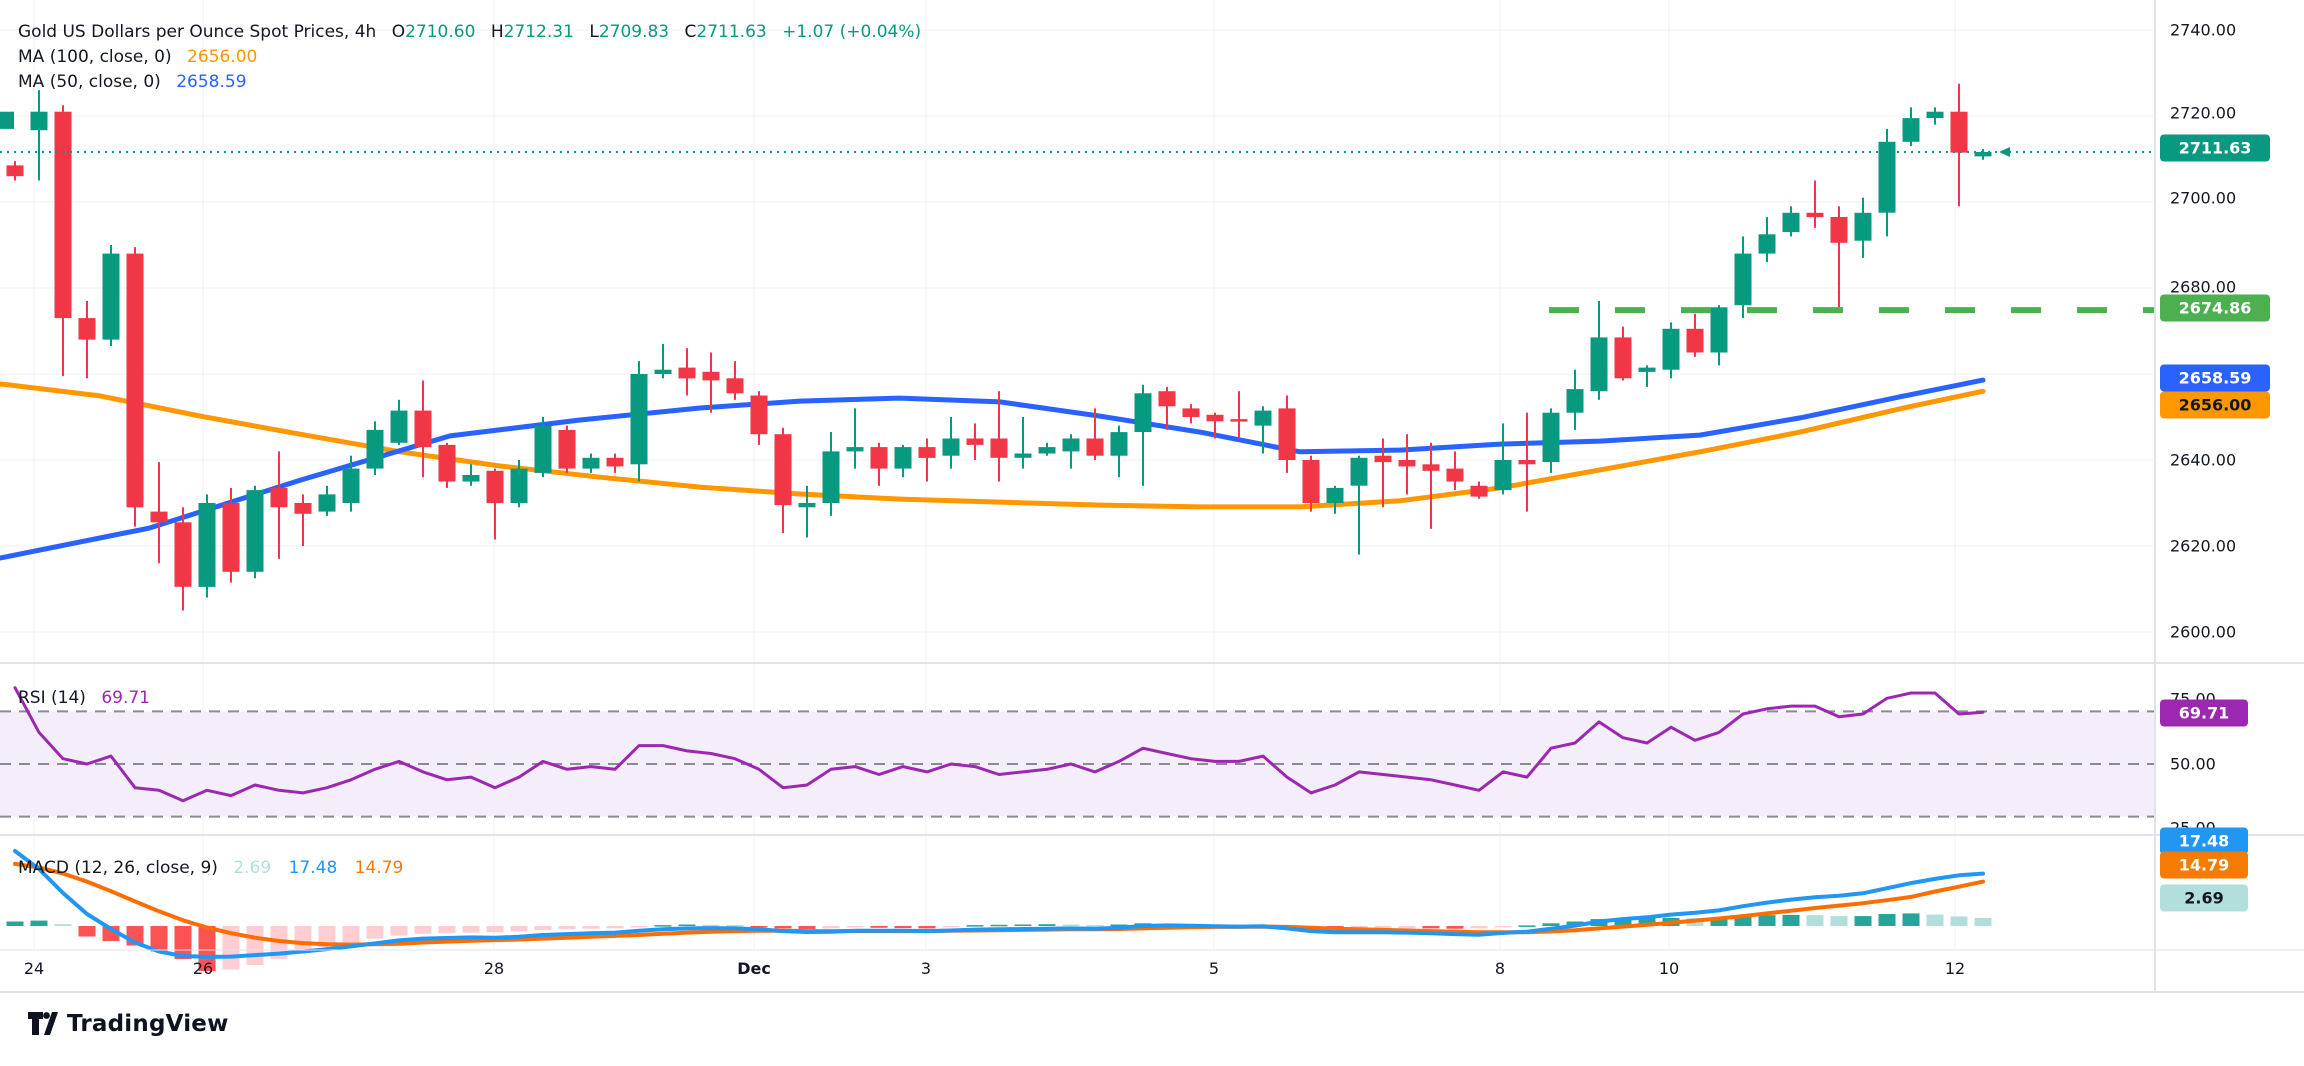 Image resolution: width=2304 pixels, height=1066 pixels. What do you see at coordinates (2203, 30) in the screenshot?
I see `price-axis-label: 2740.00` at bounding box center [2203, 30].